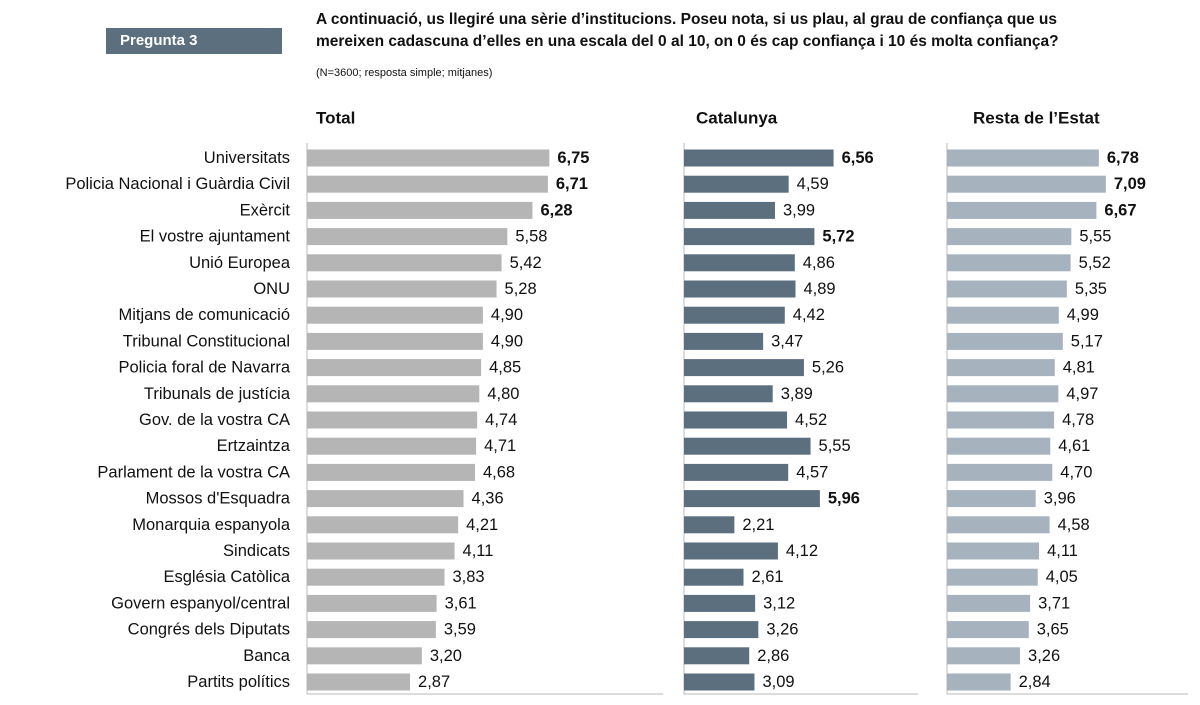 The image size is (1200, 705). I want to click on data-label: 4,11, so click(1062, 551).